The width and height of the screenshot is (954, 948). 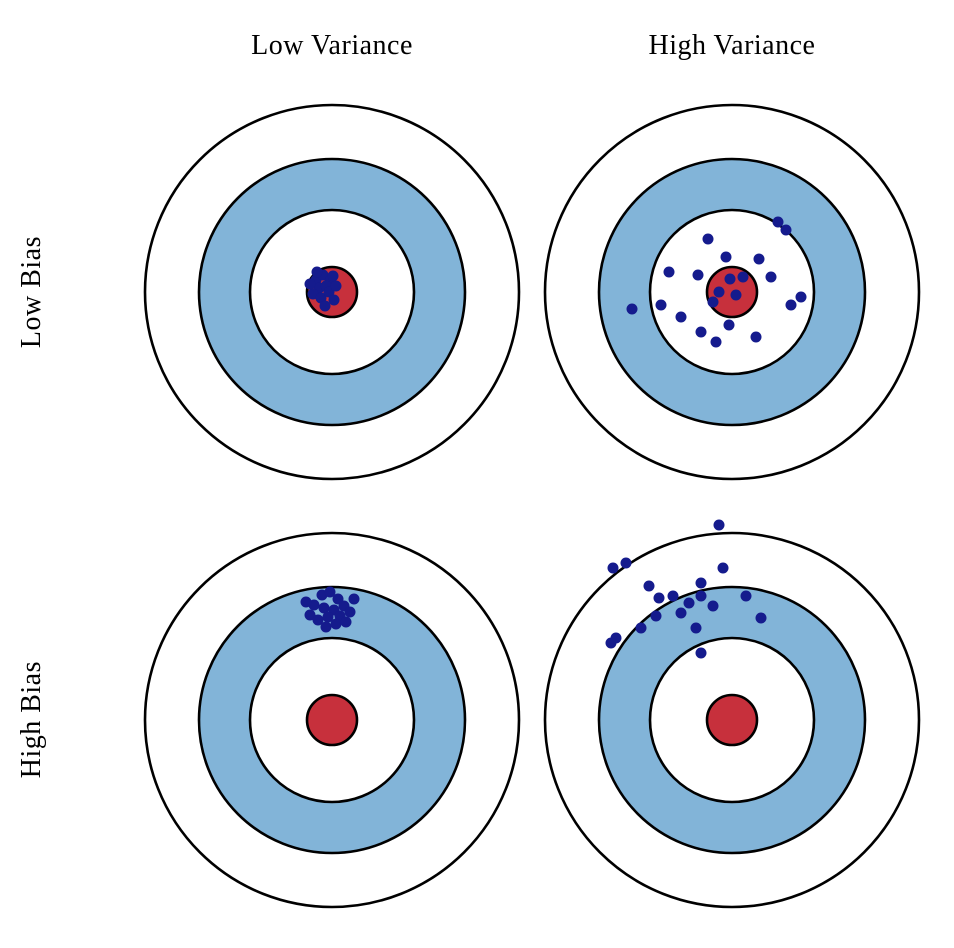 What do you see at coordinates (732, 45) in the screenshot?
I see `column-header-high-variance: High Variance` at bounding box center [732, 45].